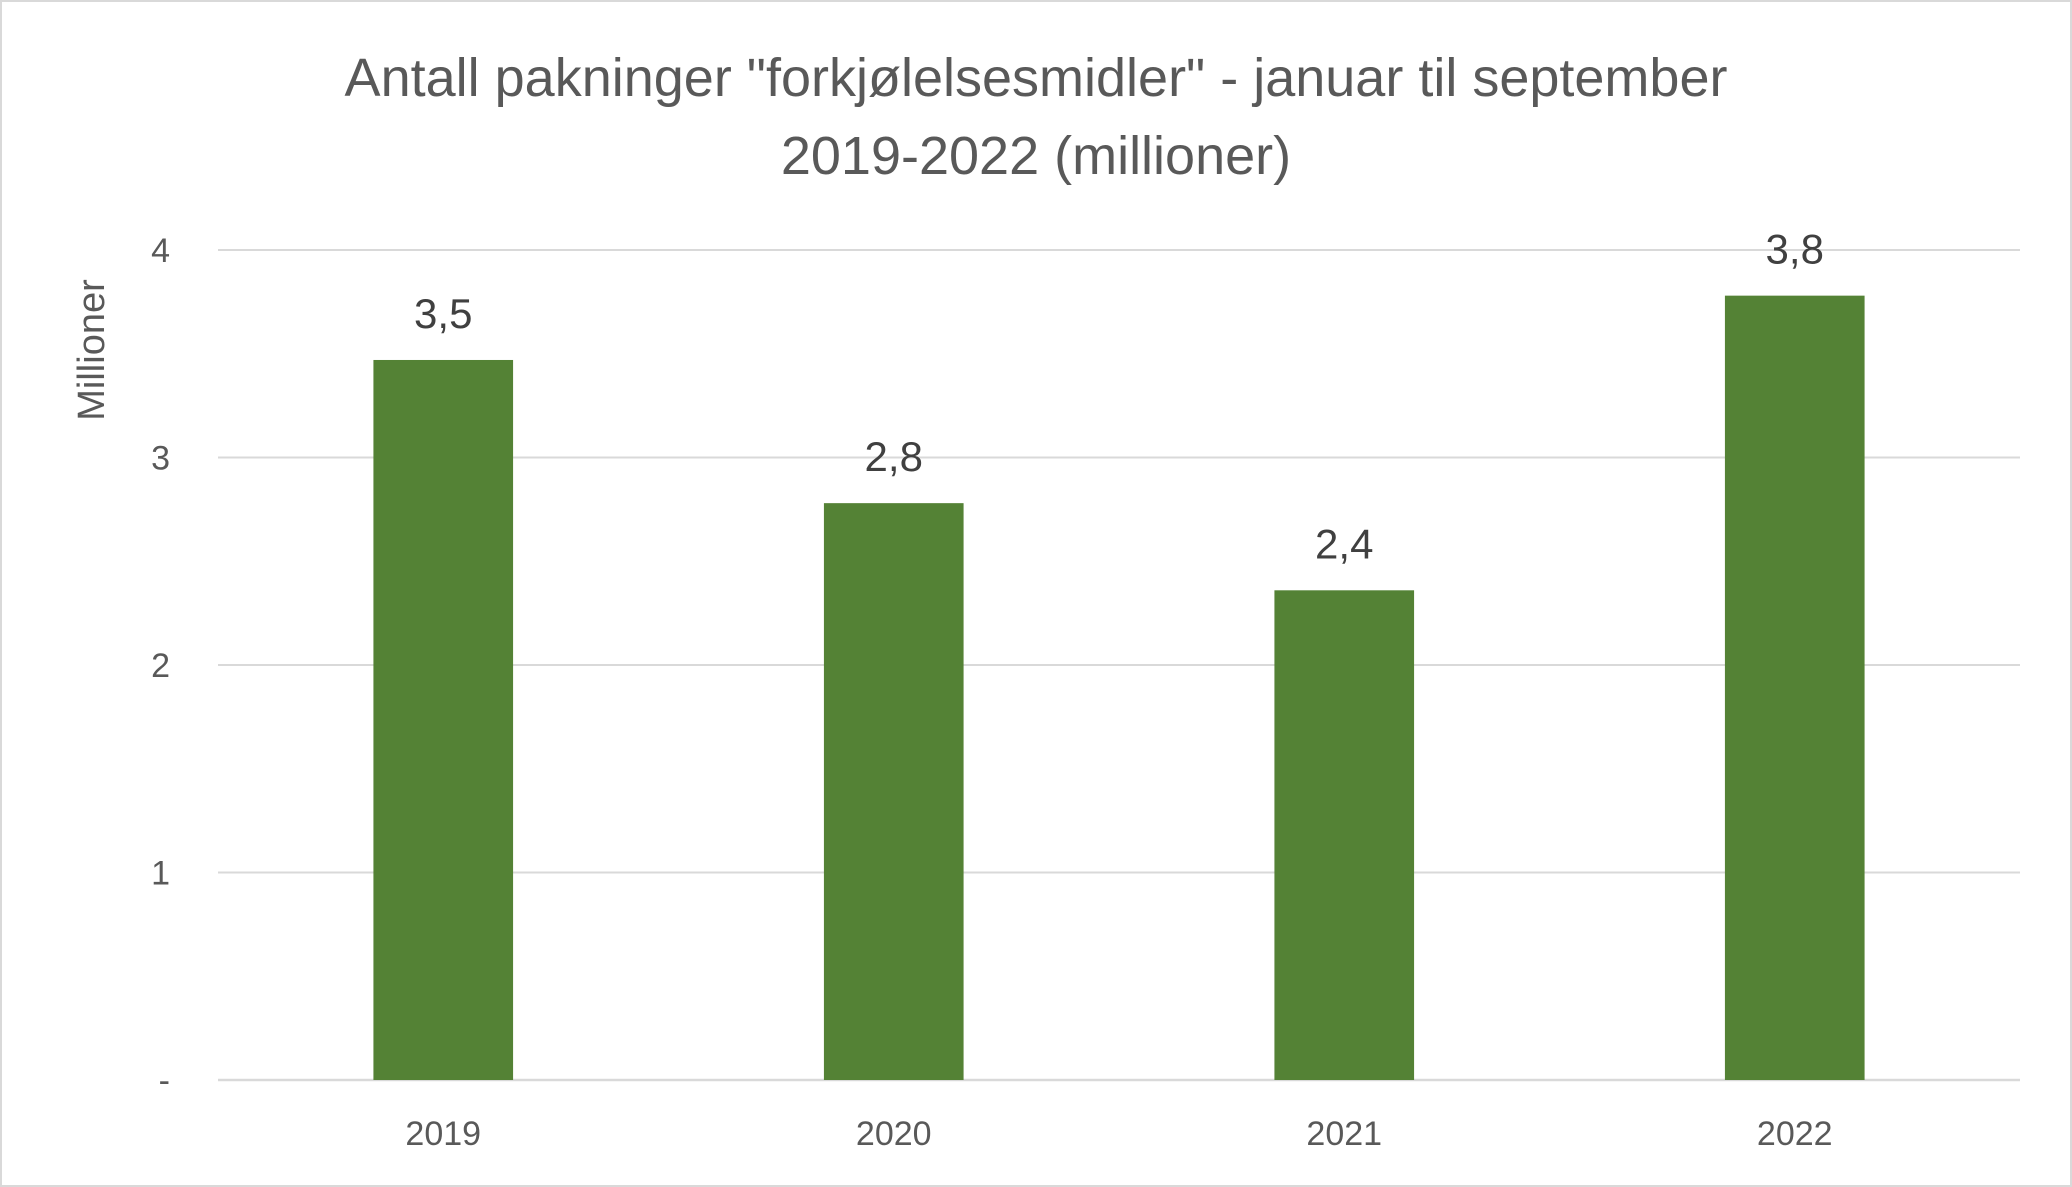 The height and width of the screenshot is (1187, 2072). What do you see at coordinates (160, 251) in the screenshot?
I see `y-tick-label: 4` at bounding box center [160, 251].